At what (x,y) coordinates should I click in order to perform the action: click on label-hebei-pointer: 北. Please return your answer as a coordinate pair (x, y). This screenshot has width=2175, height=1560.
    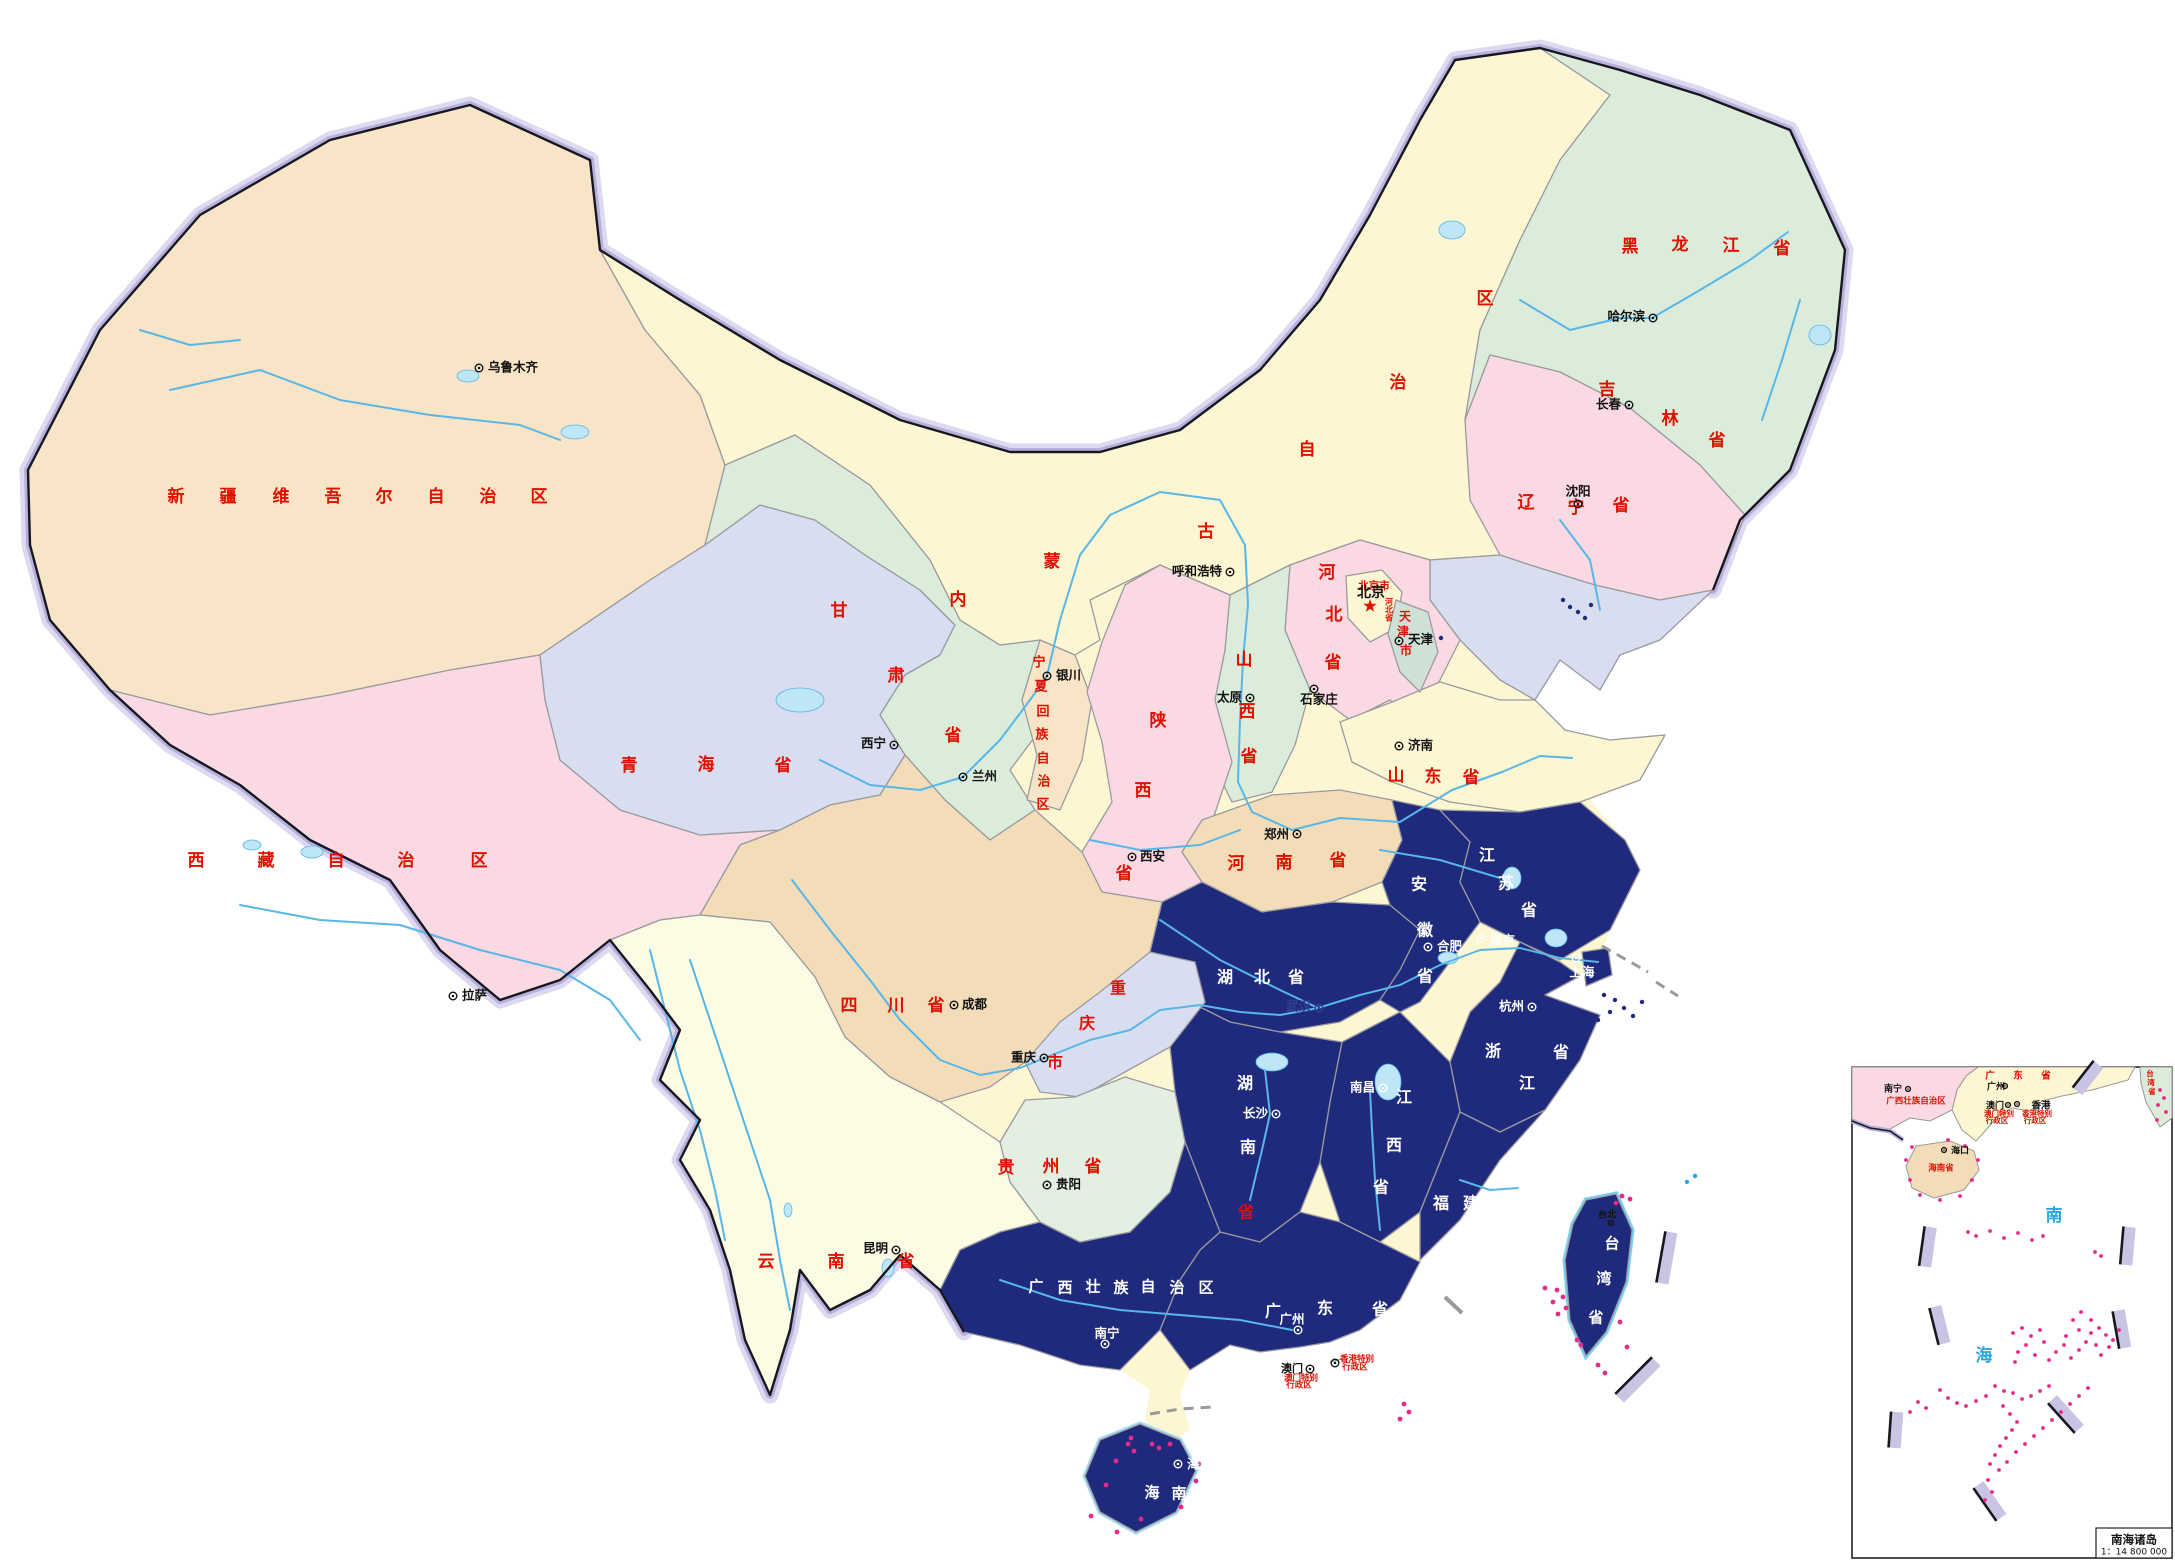
    Looking at the image, I should click on (1389, 610).